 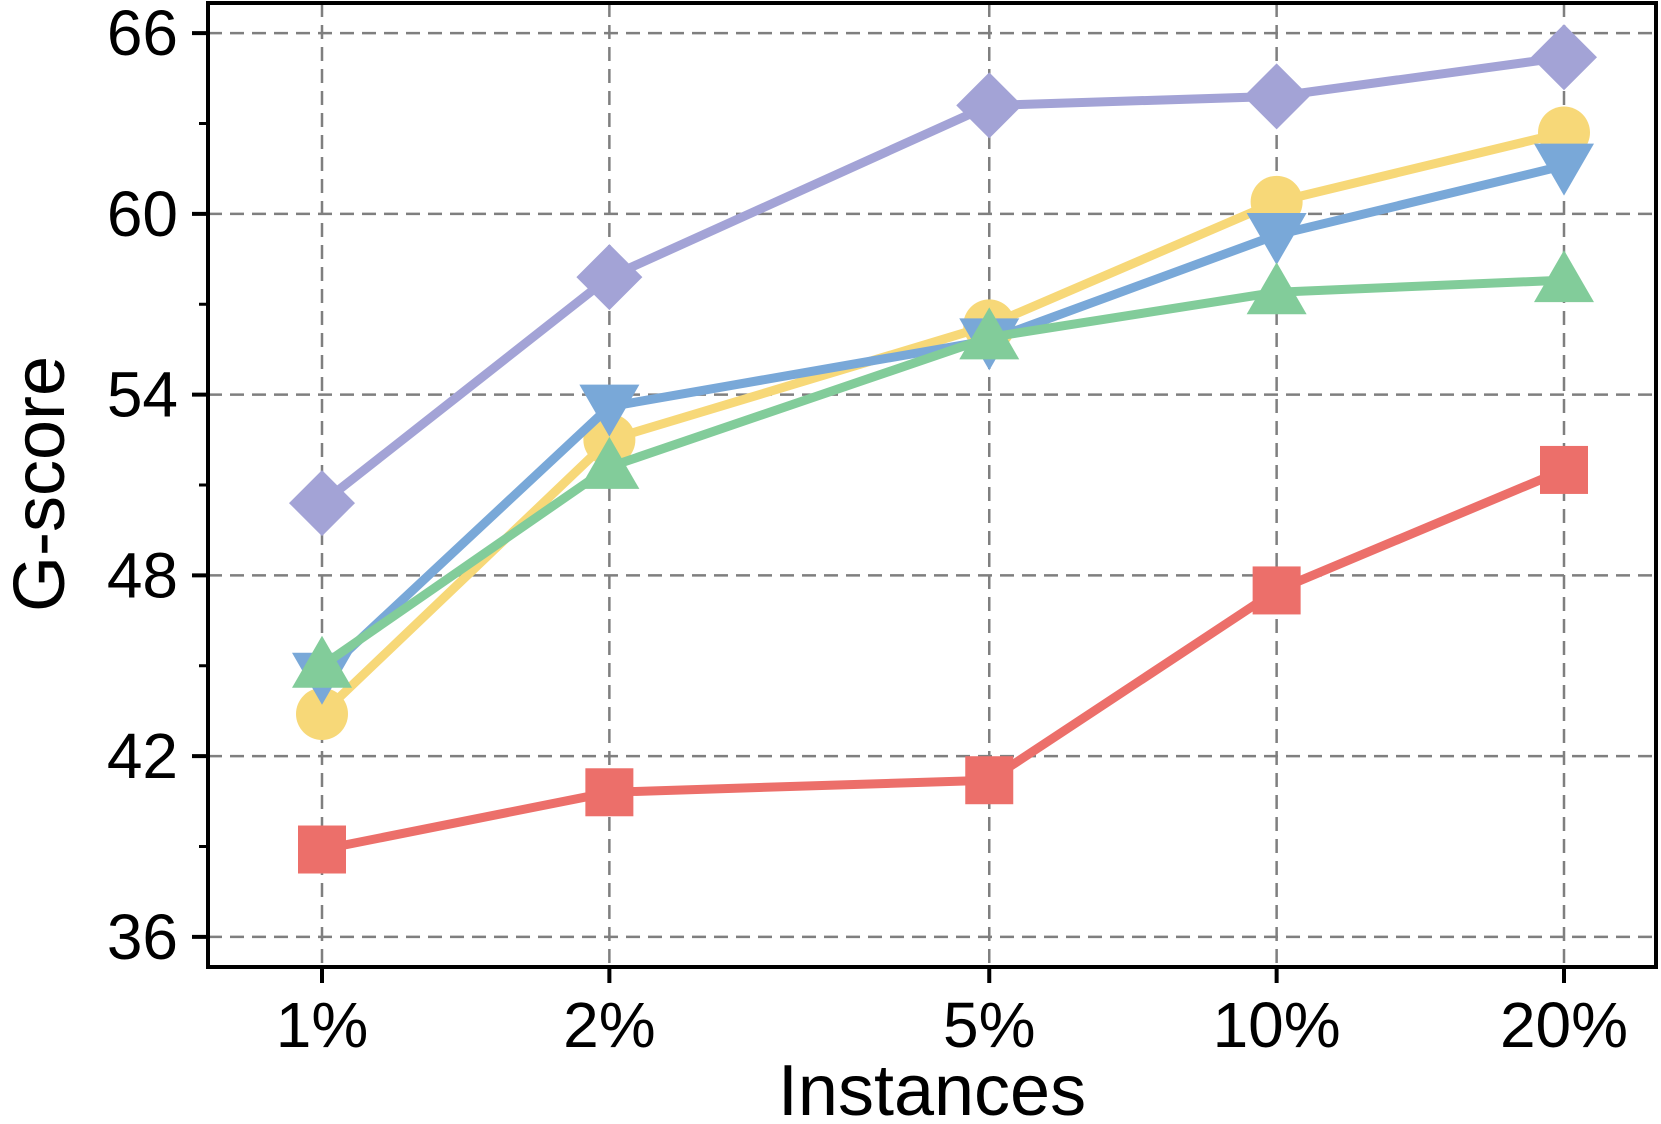 What do you see at coordinates (932, 1087) in the screenshot?
I see `x-axis-title: Instances` at bounding box center [932, 1087].